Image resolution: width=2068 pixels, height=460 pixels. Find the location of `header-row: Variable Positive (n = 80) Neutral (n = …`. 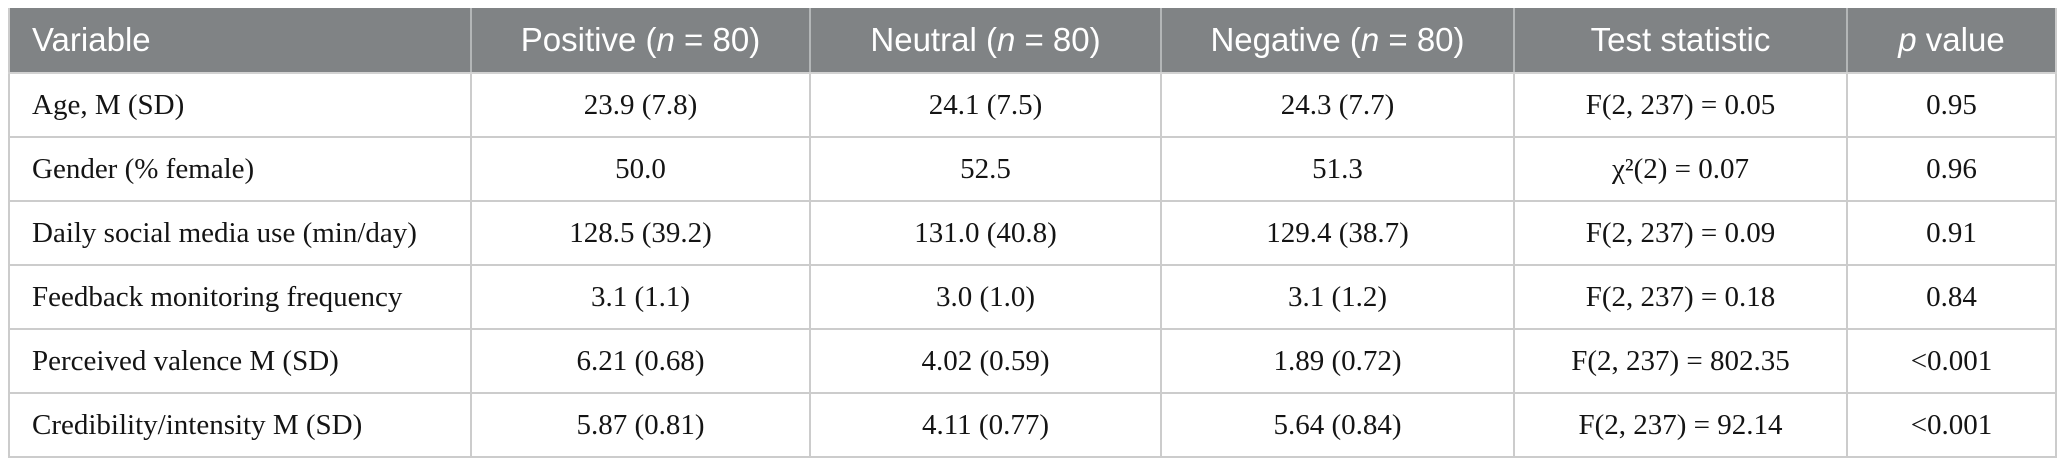

header-row: Variable Positive (n = 80) Neutral (n = … is located at coordinates (1032, 41).